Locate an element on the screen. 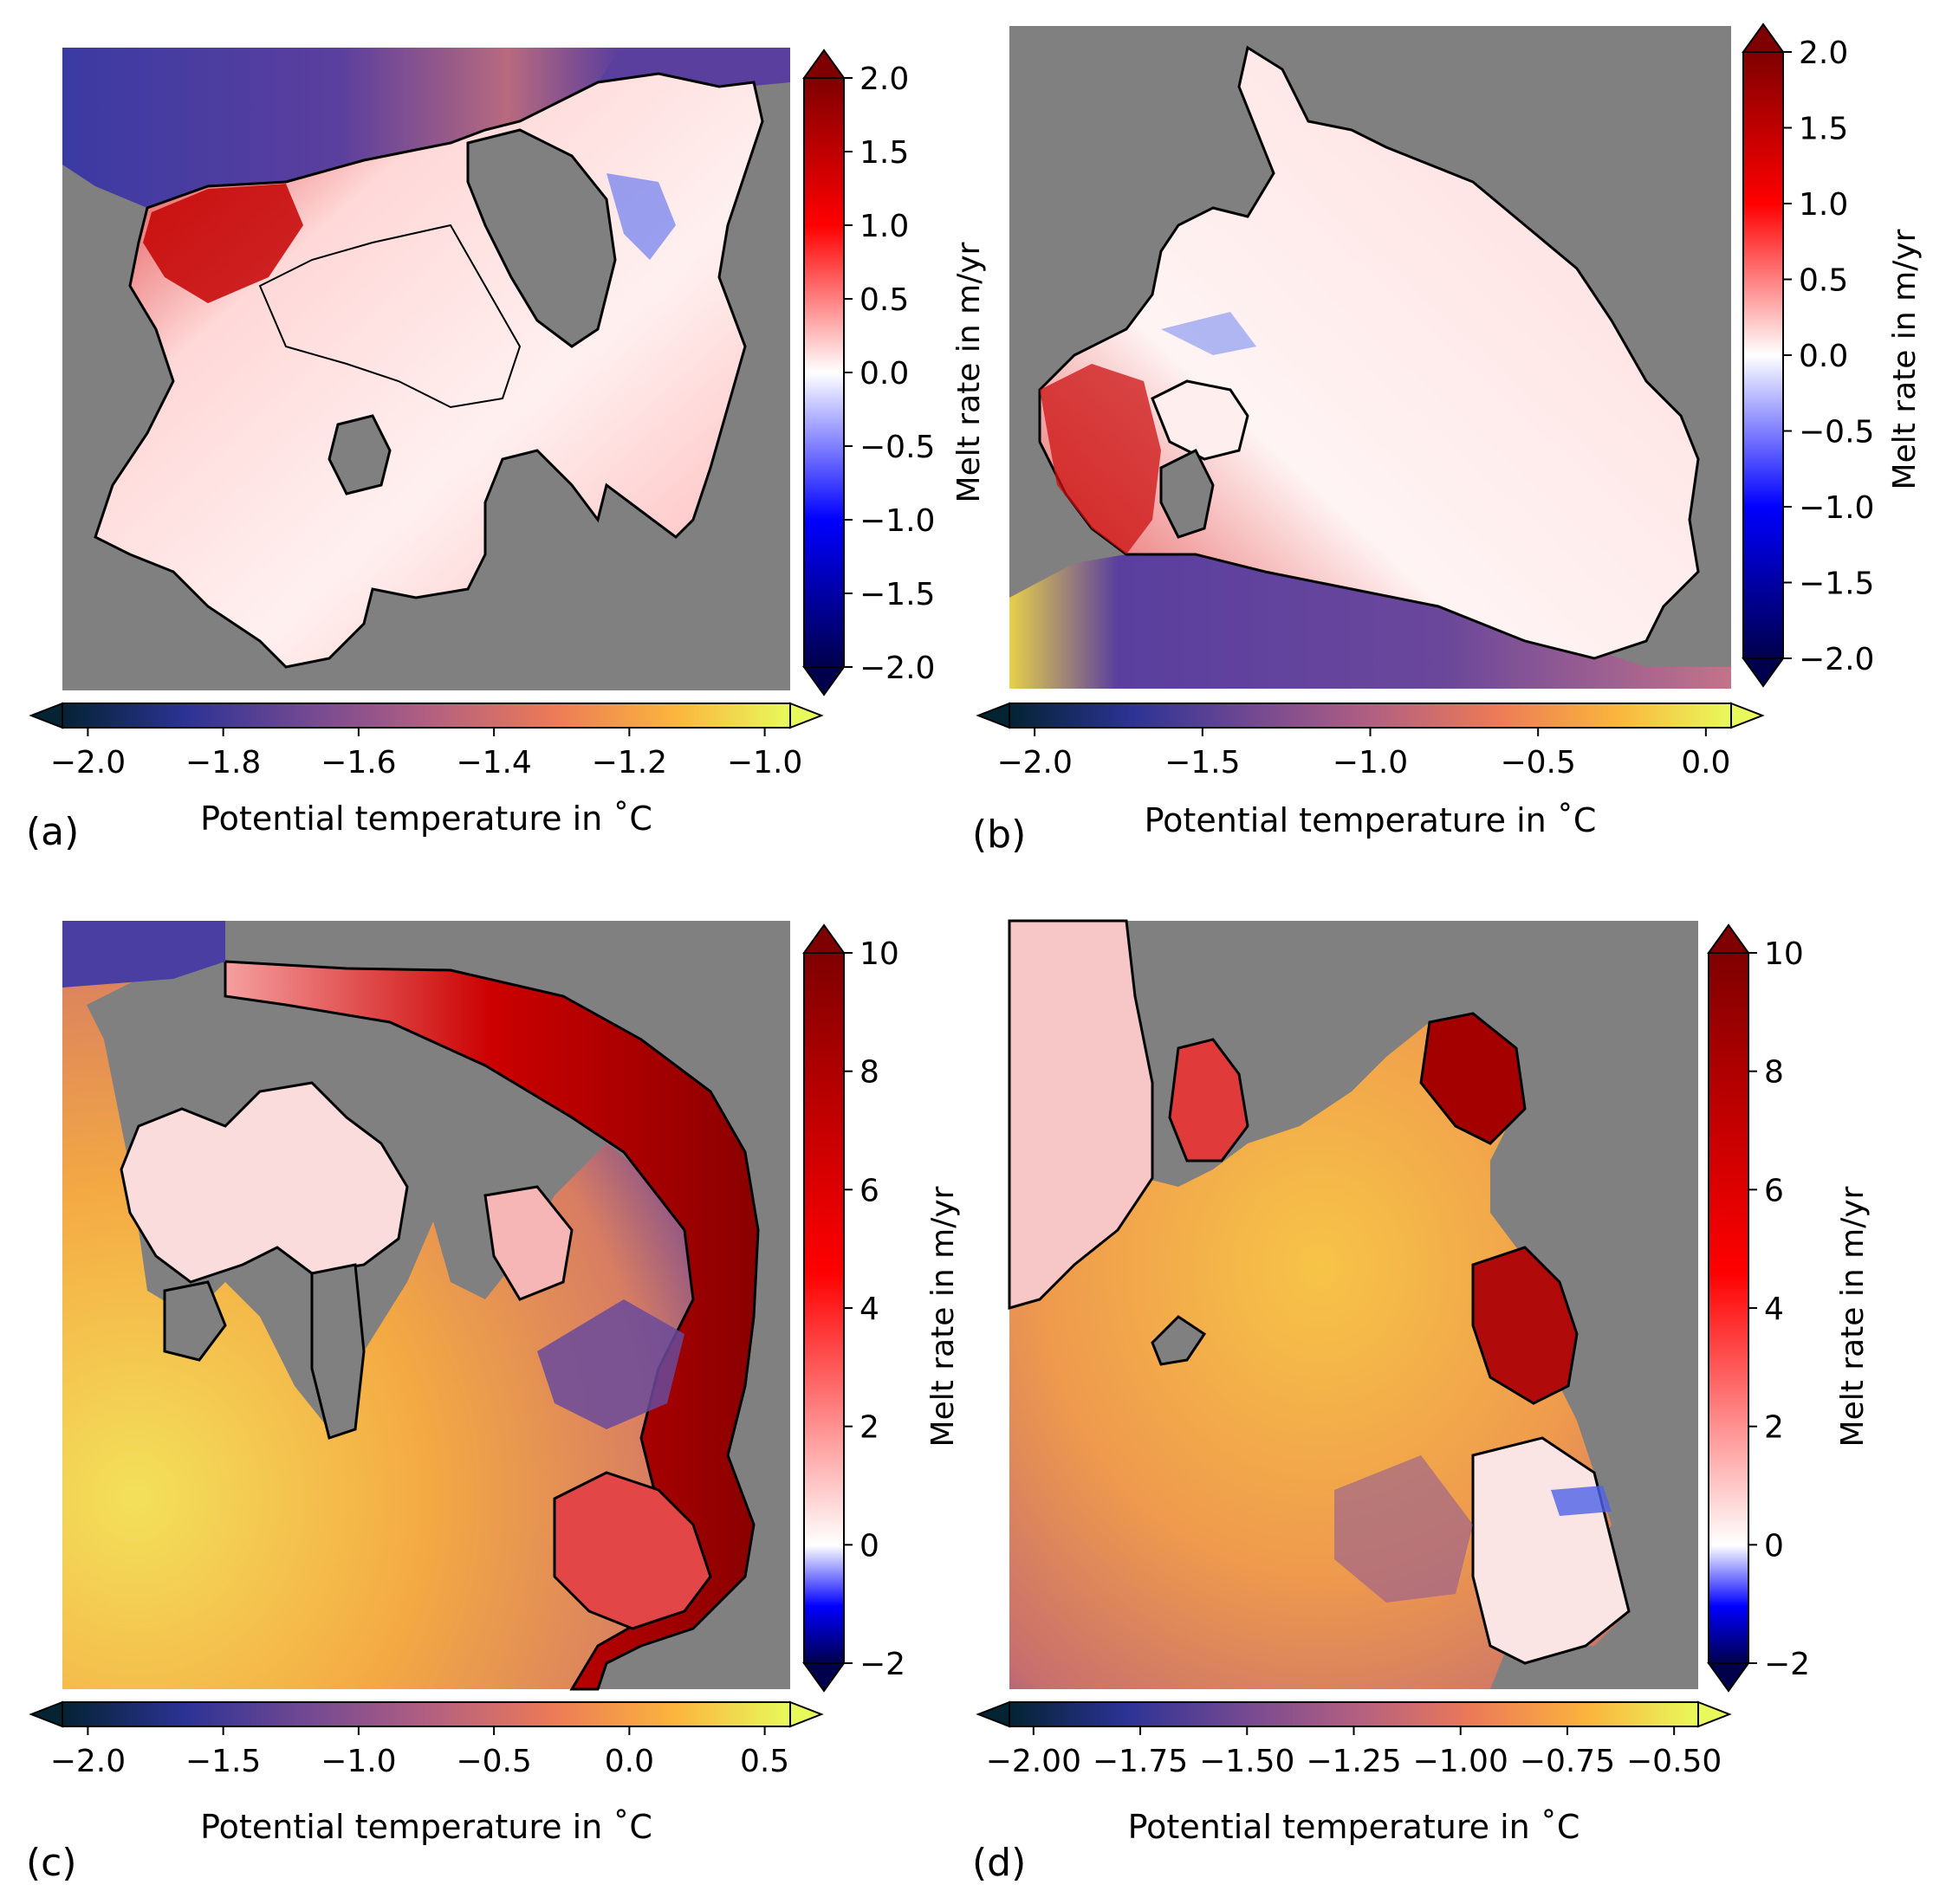 This screenshot has height=1904, width=1959. panel-d-ice-shelf-east is located at coordinates (1525, 1325).